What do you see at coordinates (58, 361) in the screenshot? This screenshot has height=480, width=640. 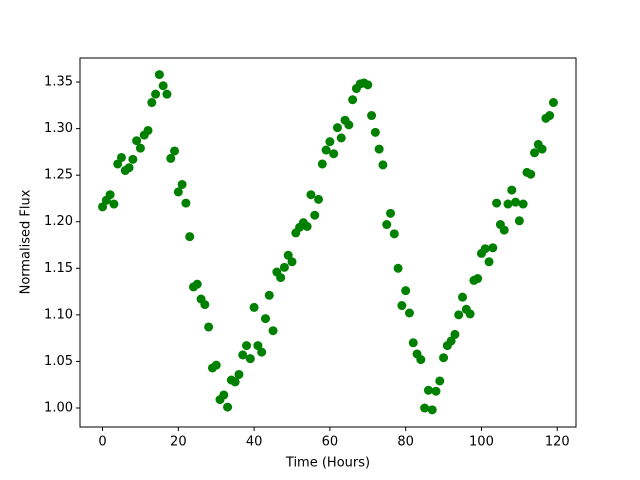 I see `y-tick-label: 1.05` at bounding box center [58, 361].